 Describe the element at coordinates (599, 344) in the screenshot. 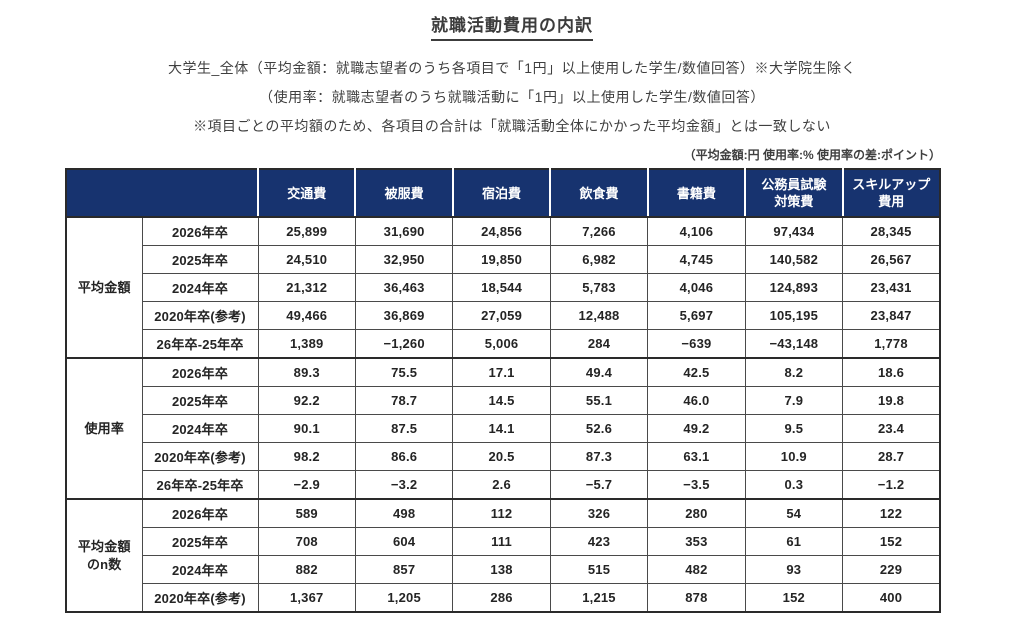

I see `data-cell: 284` at that location.